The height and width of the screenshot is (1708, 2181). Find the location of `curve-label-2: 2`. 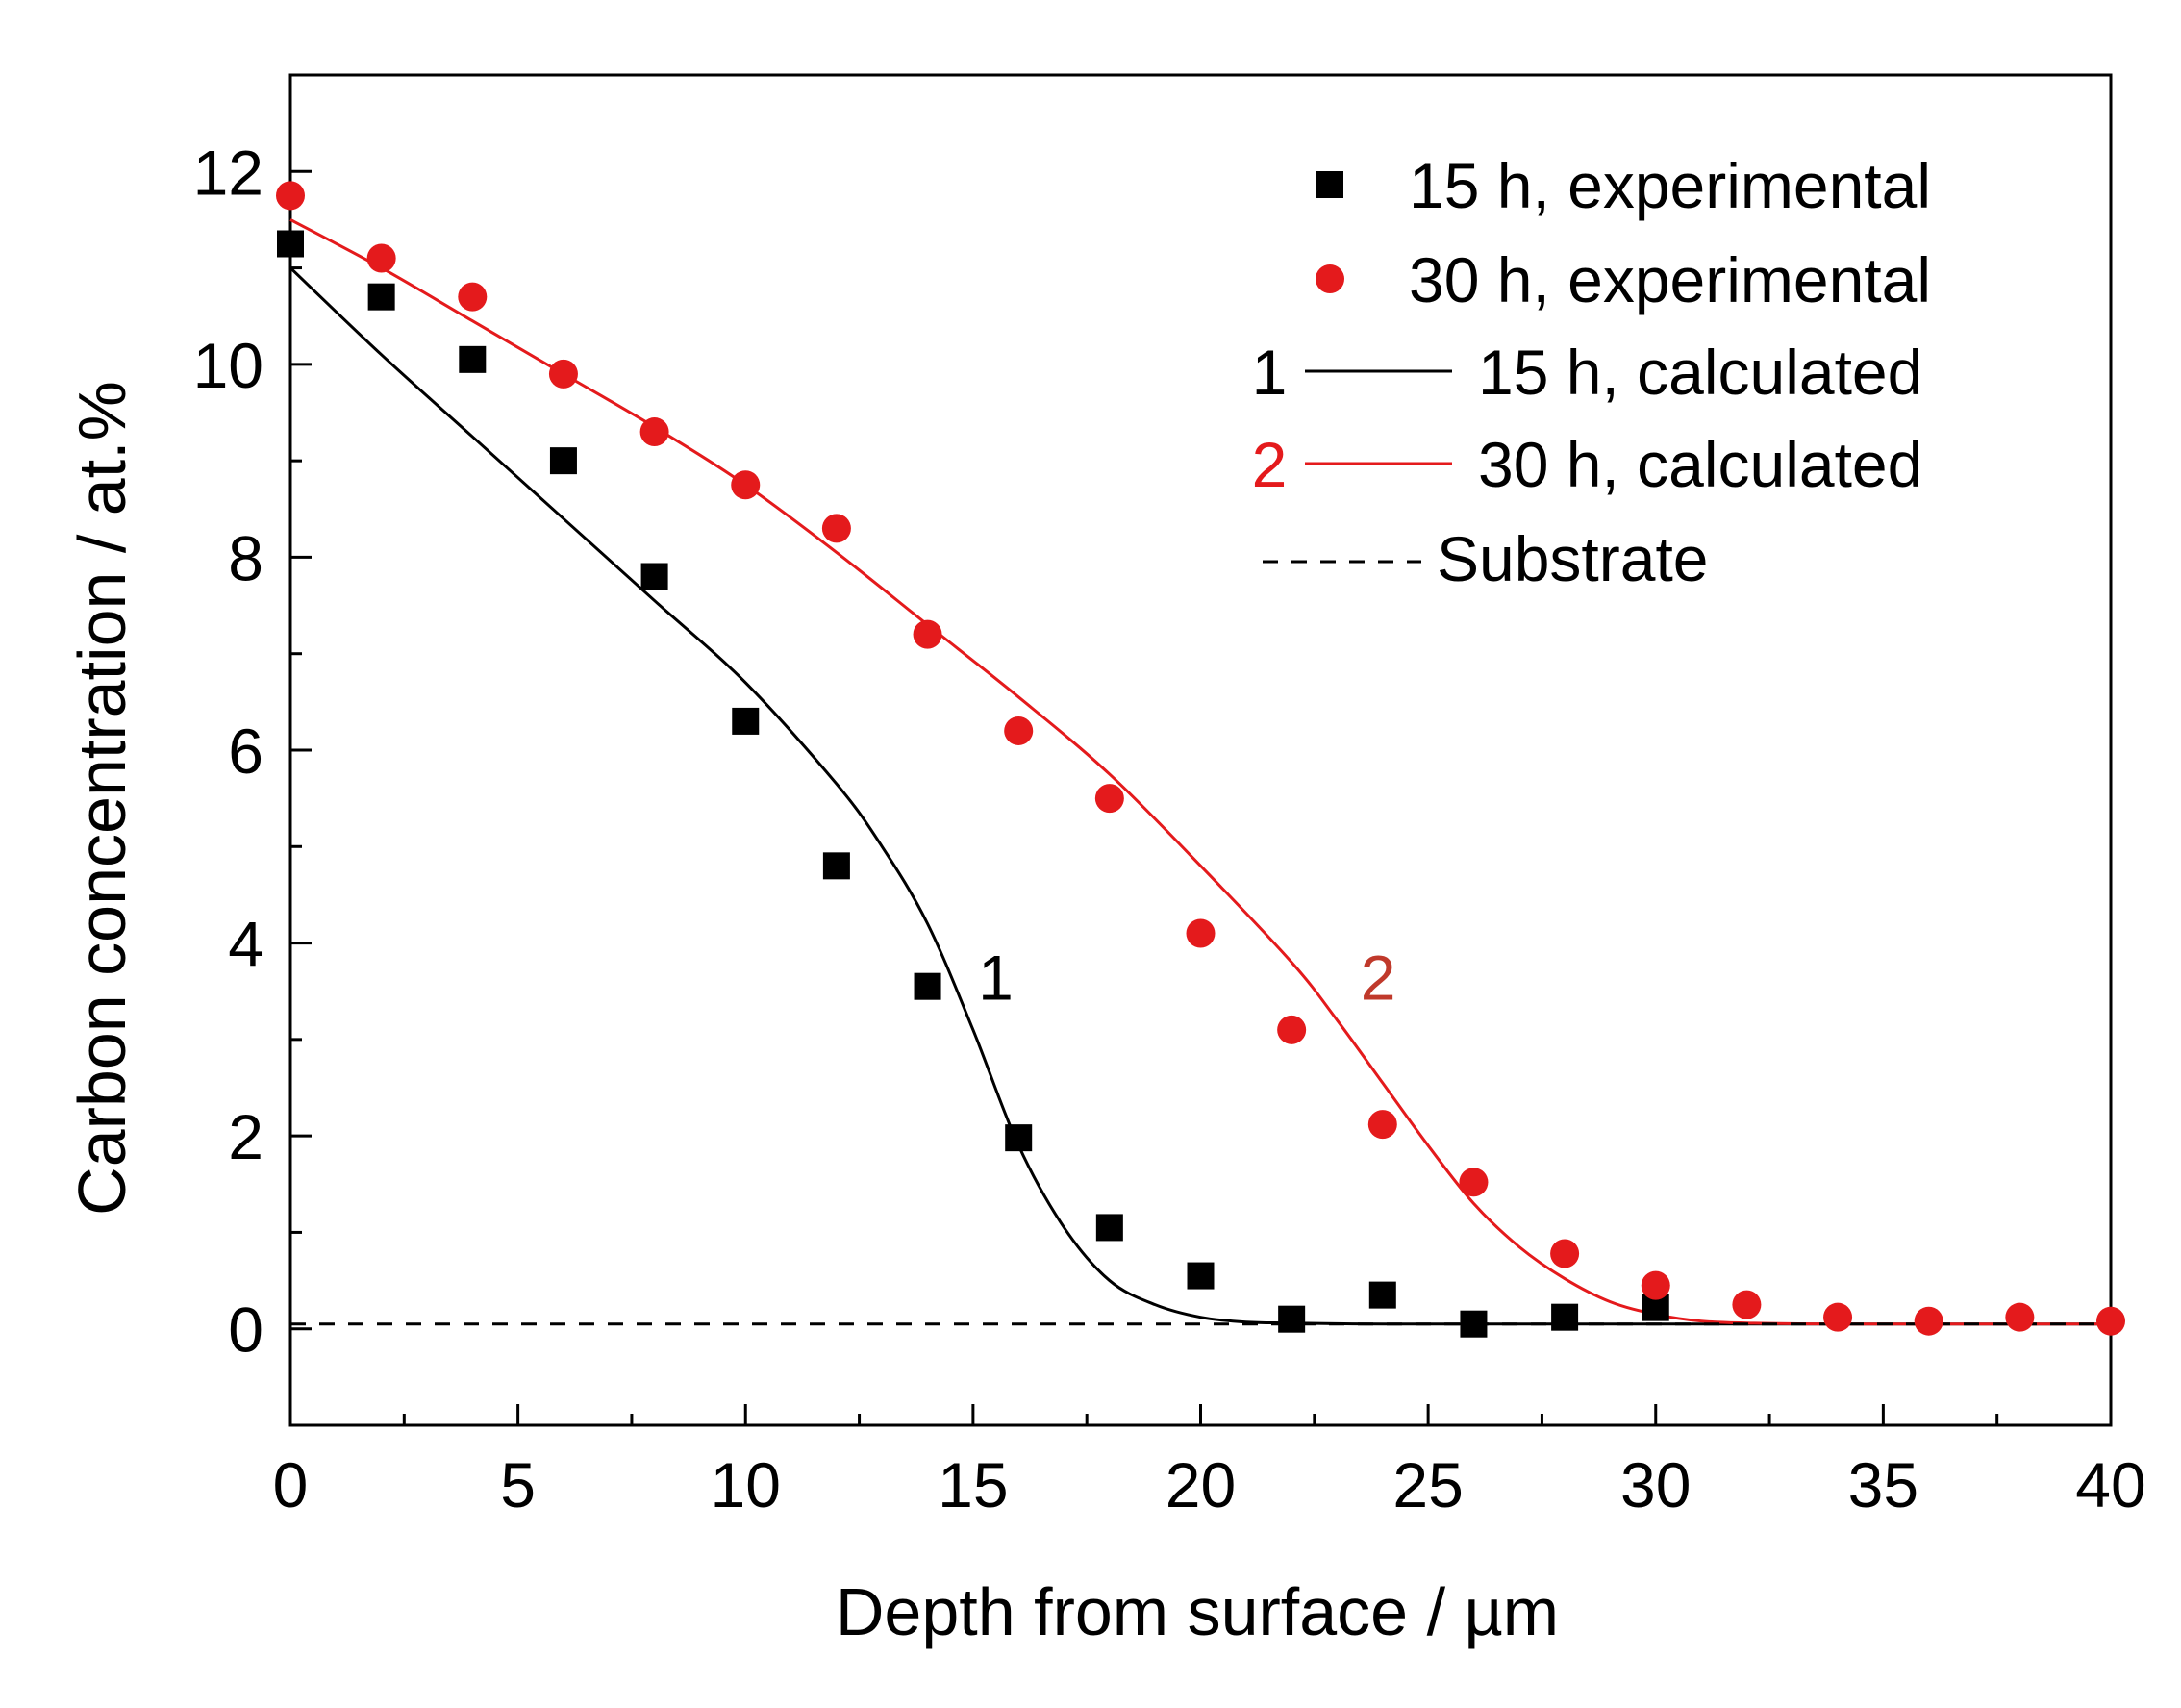

curve-label-2: 2 is located at coordinates (1378, 978).